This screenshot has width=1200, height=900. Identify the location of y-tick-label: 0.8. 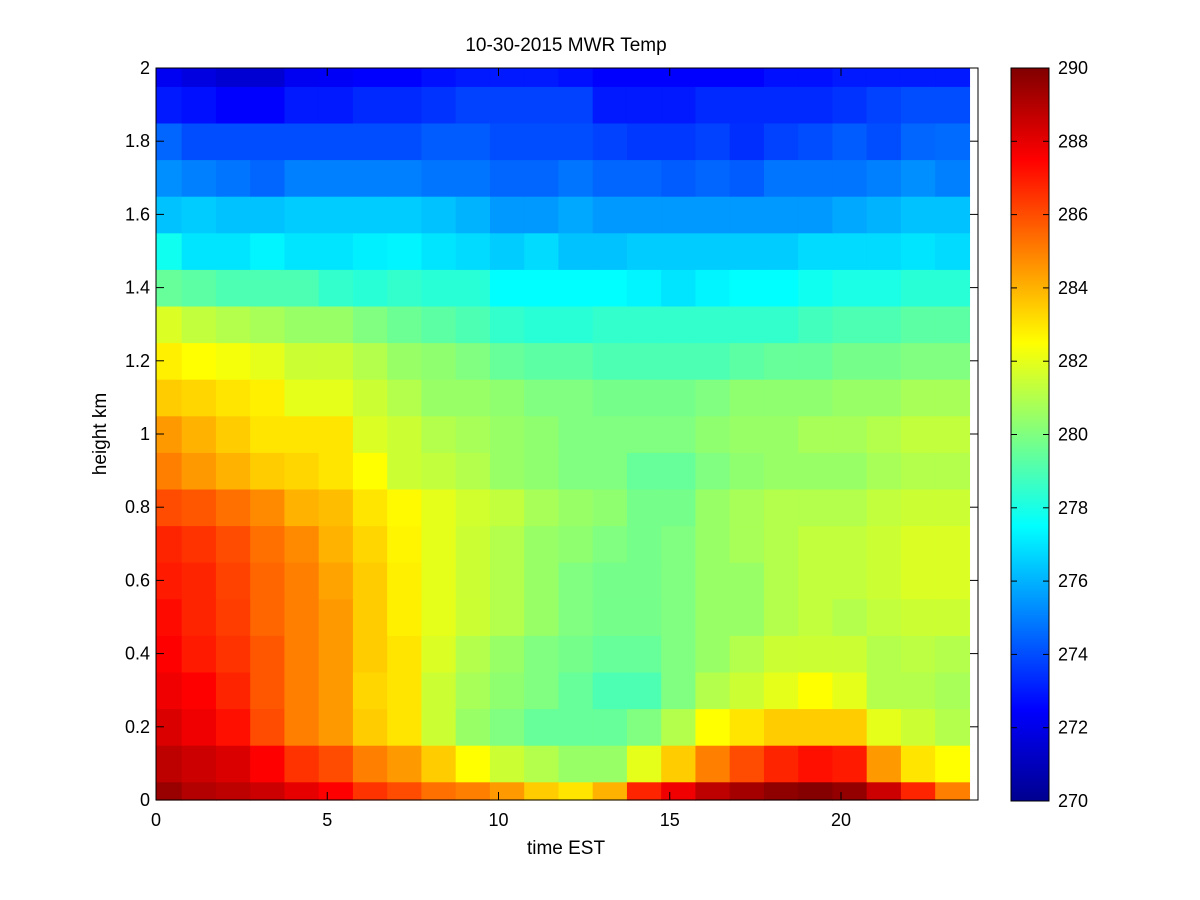
(137, 507).